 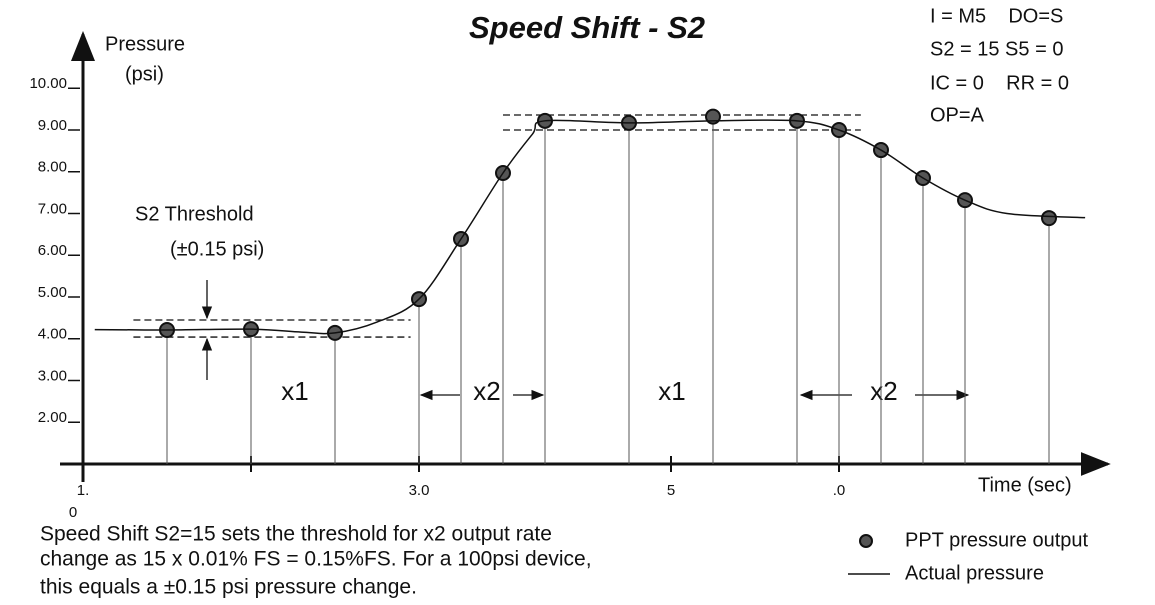 What do you see at coordinates (671, 490) in the screenshot?
I see `x-tick-label: 5` at bounding box center [671, 490].